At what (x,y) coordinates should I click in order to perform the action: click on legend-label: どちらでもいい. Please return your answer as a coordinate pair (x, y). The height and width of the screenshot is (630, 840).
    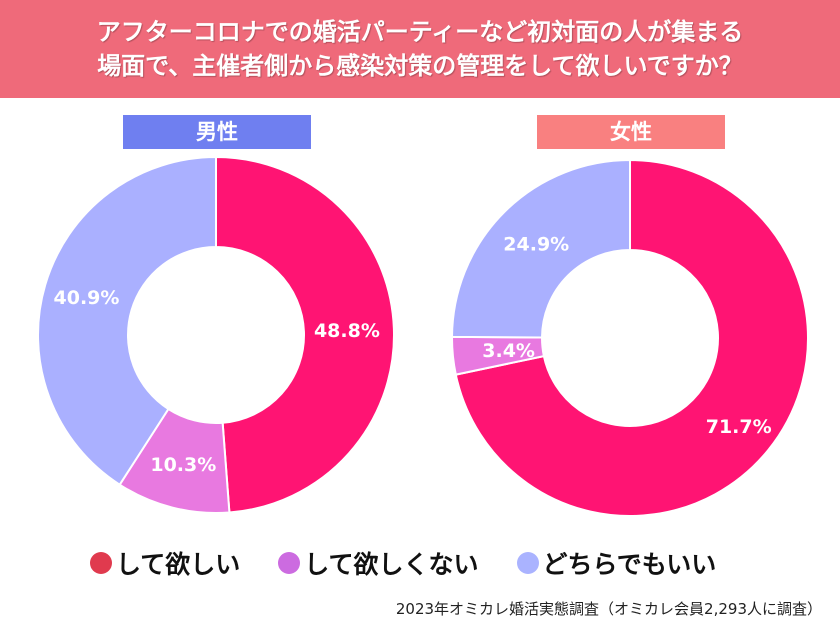
    Looking at the image, I should click on (629, 564).